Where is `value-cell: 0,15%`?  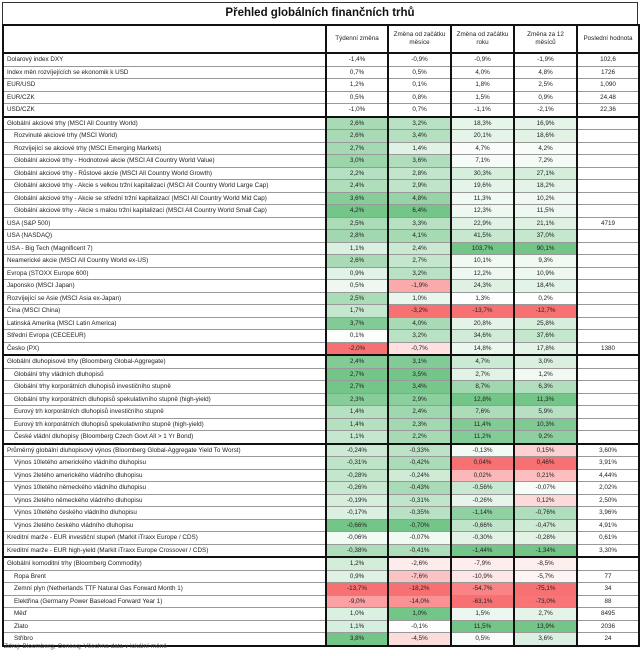
value-cell: 0,15% is located at coordinates (545, 449).